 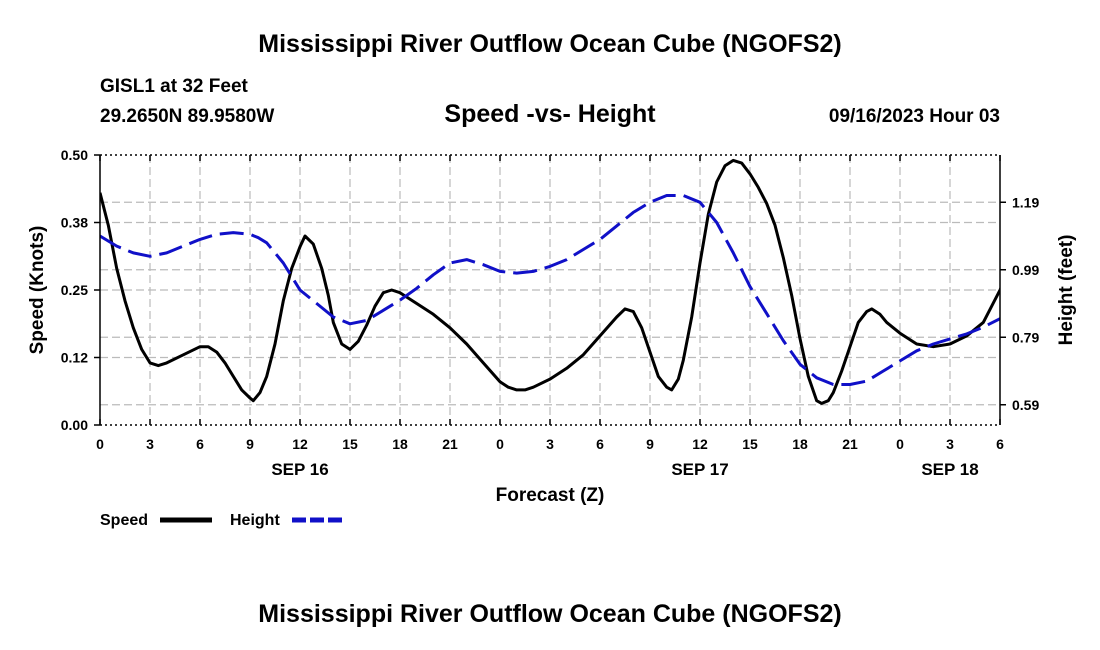 What do you see at coordinates (1025, 337) in the screenshot?
I see `y-right-tick-label: 0.79` at bounding box center [1025, 337].